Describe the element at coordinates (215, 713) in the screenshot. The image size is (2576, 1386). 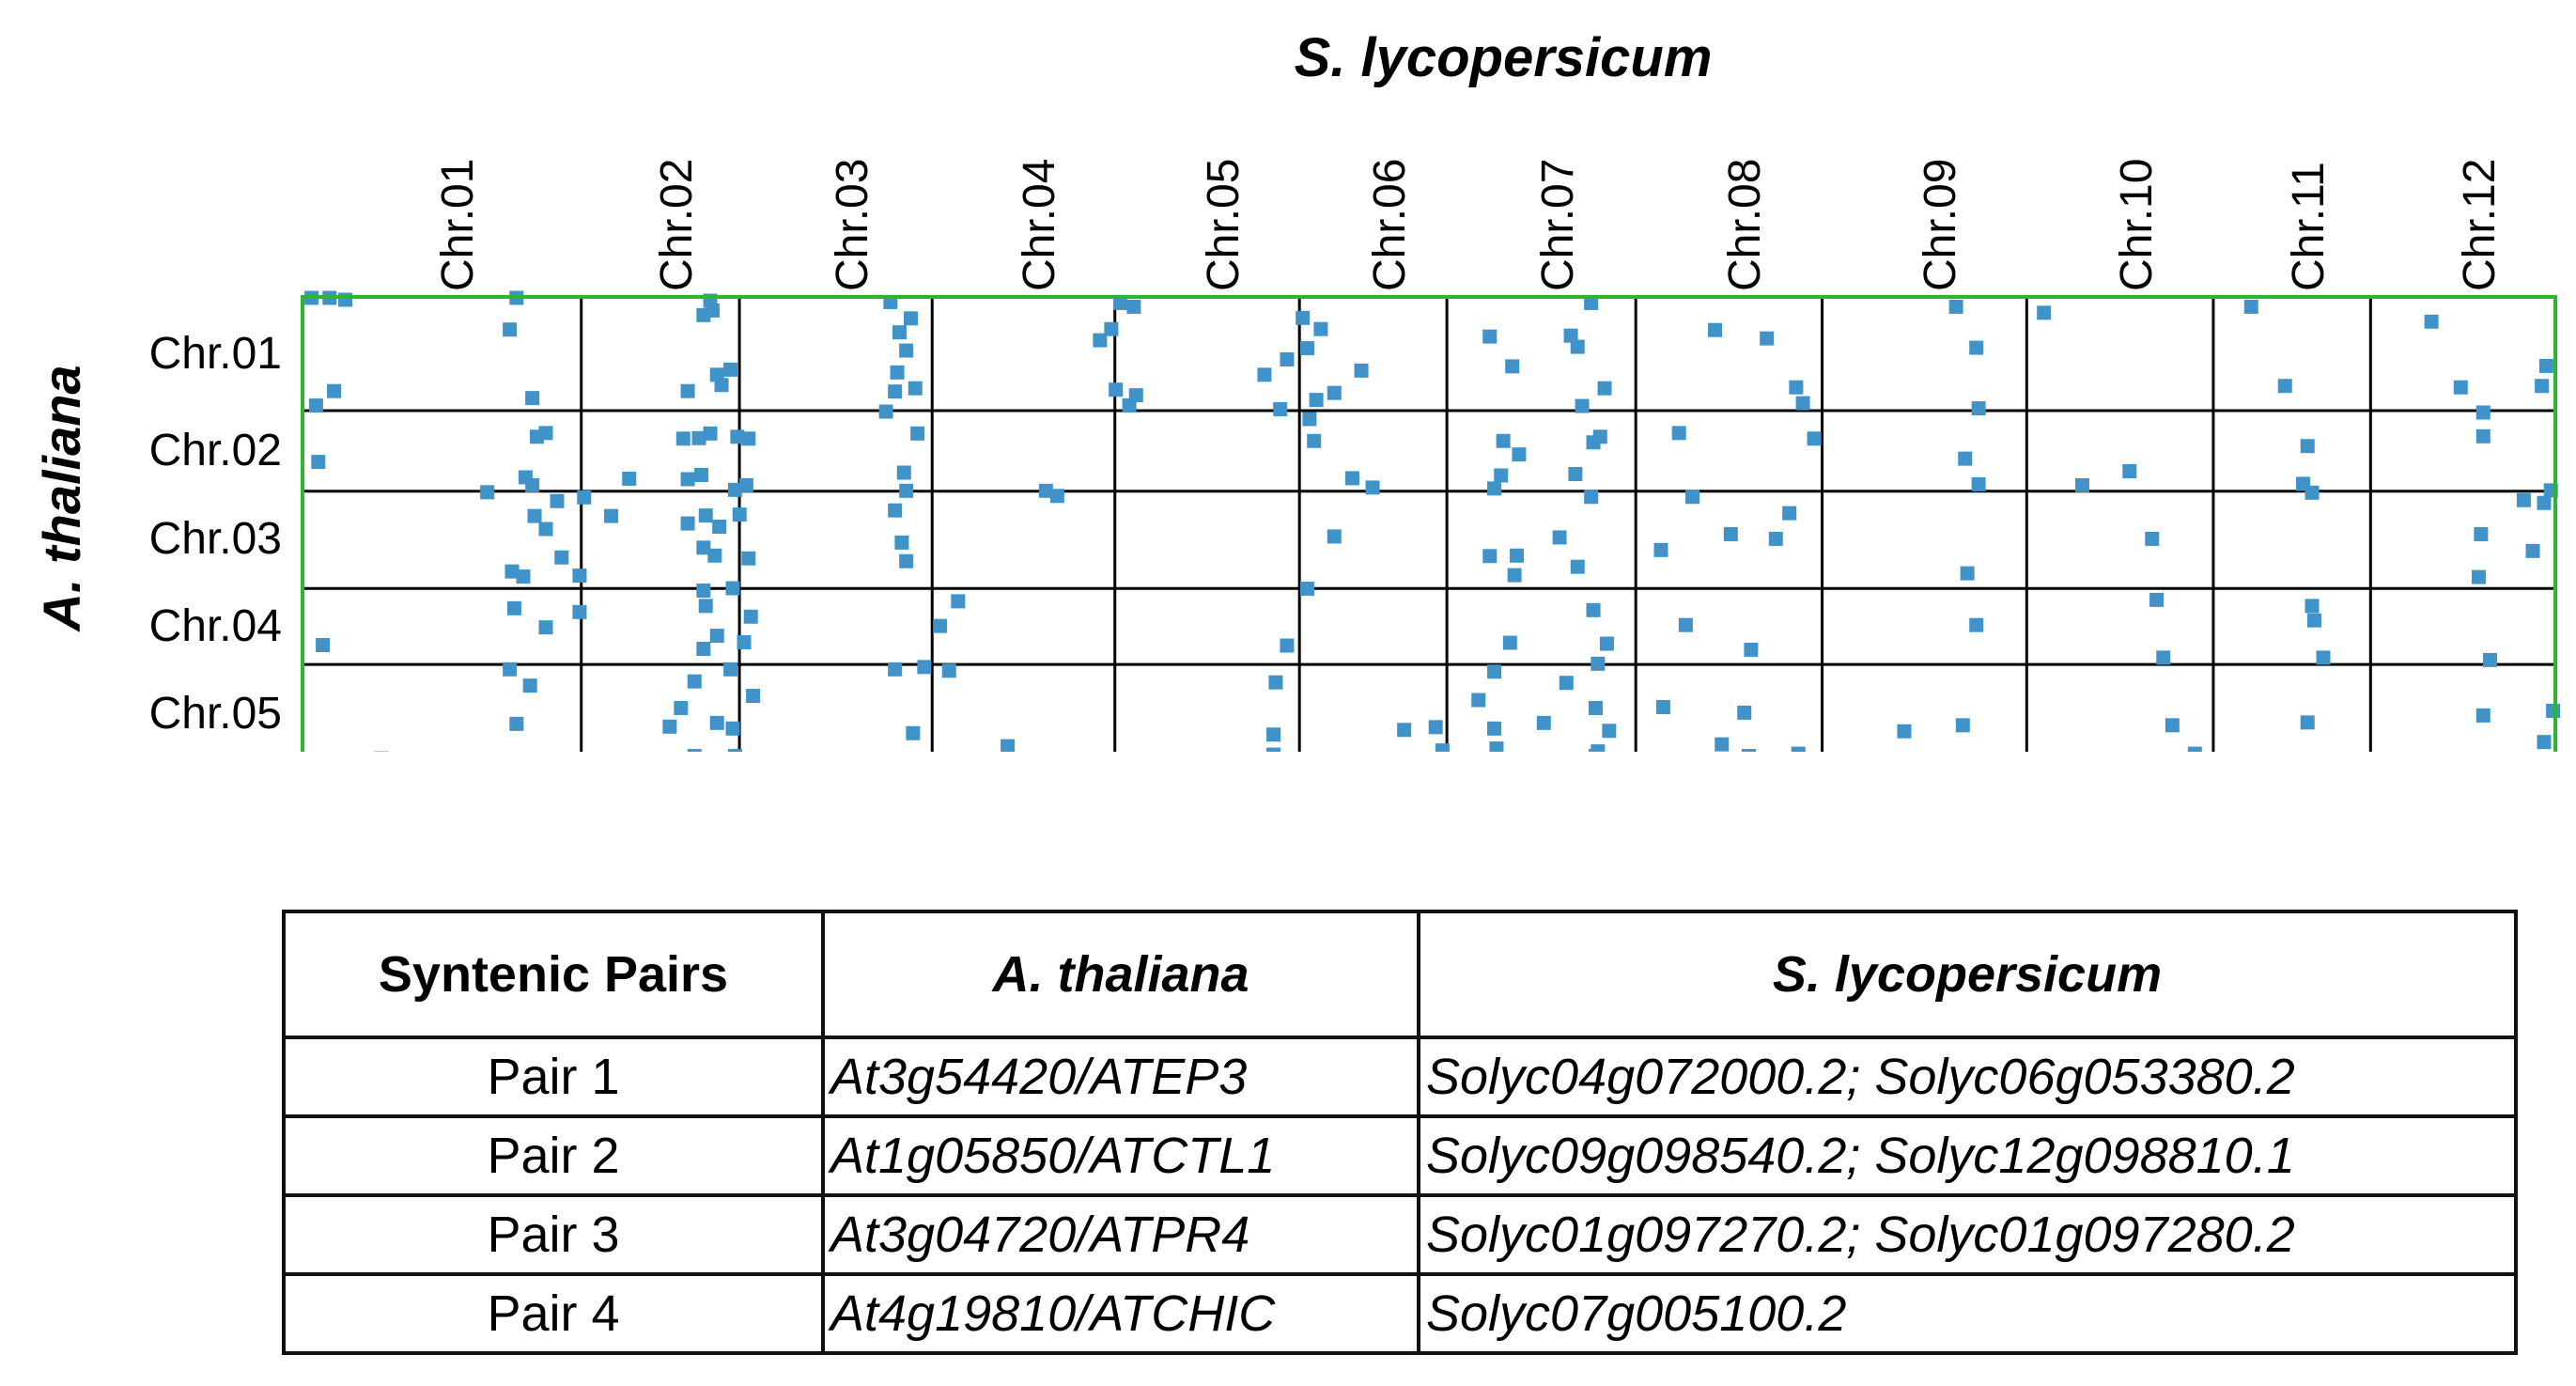
I see `y-tick-label: Chr.05` at that location.